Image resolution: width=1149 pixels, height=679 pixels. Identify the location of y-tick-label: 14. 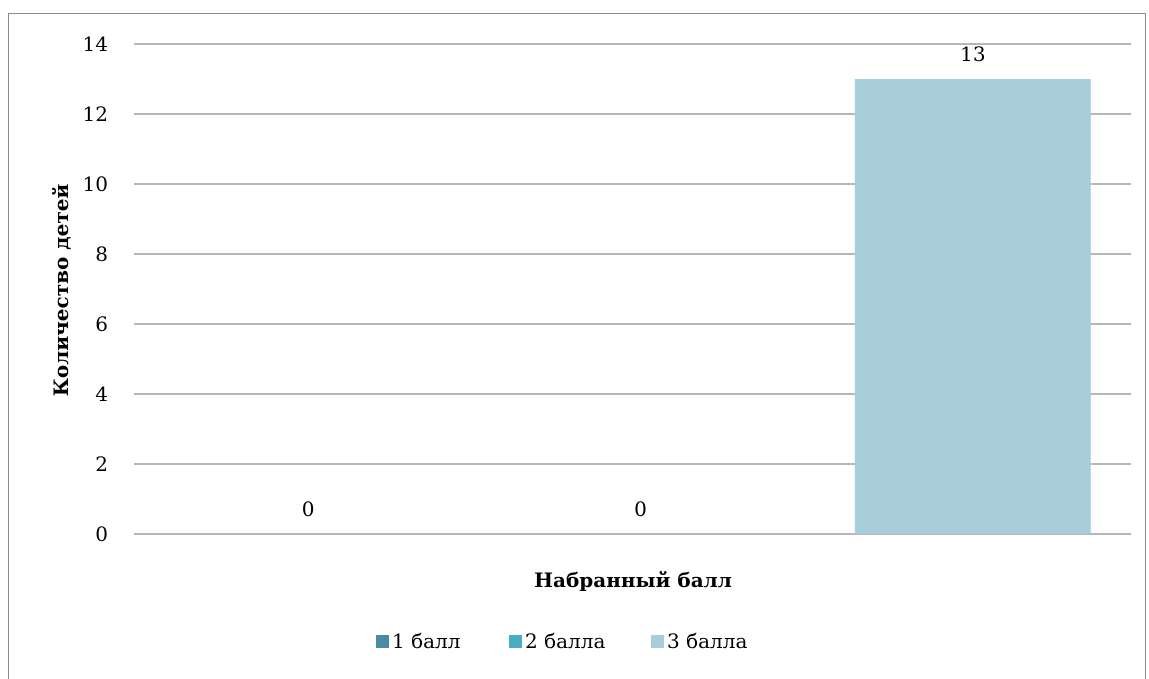
(95, 44).